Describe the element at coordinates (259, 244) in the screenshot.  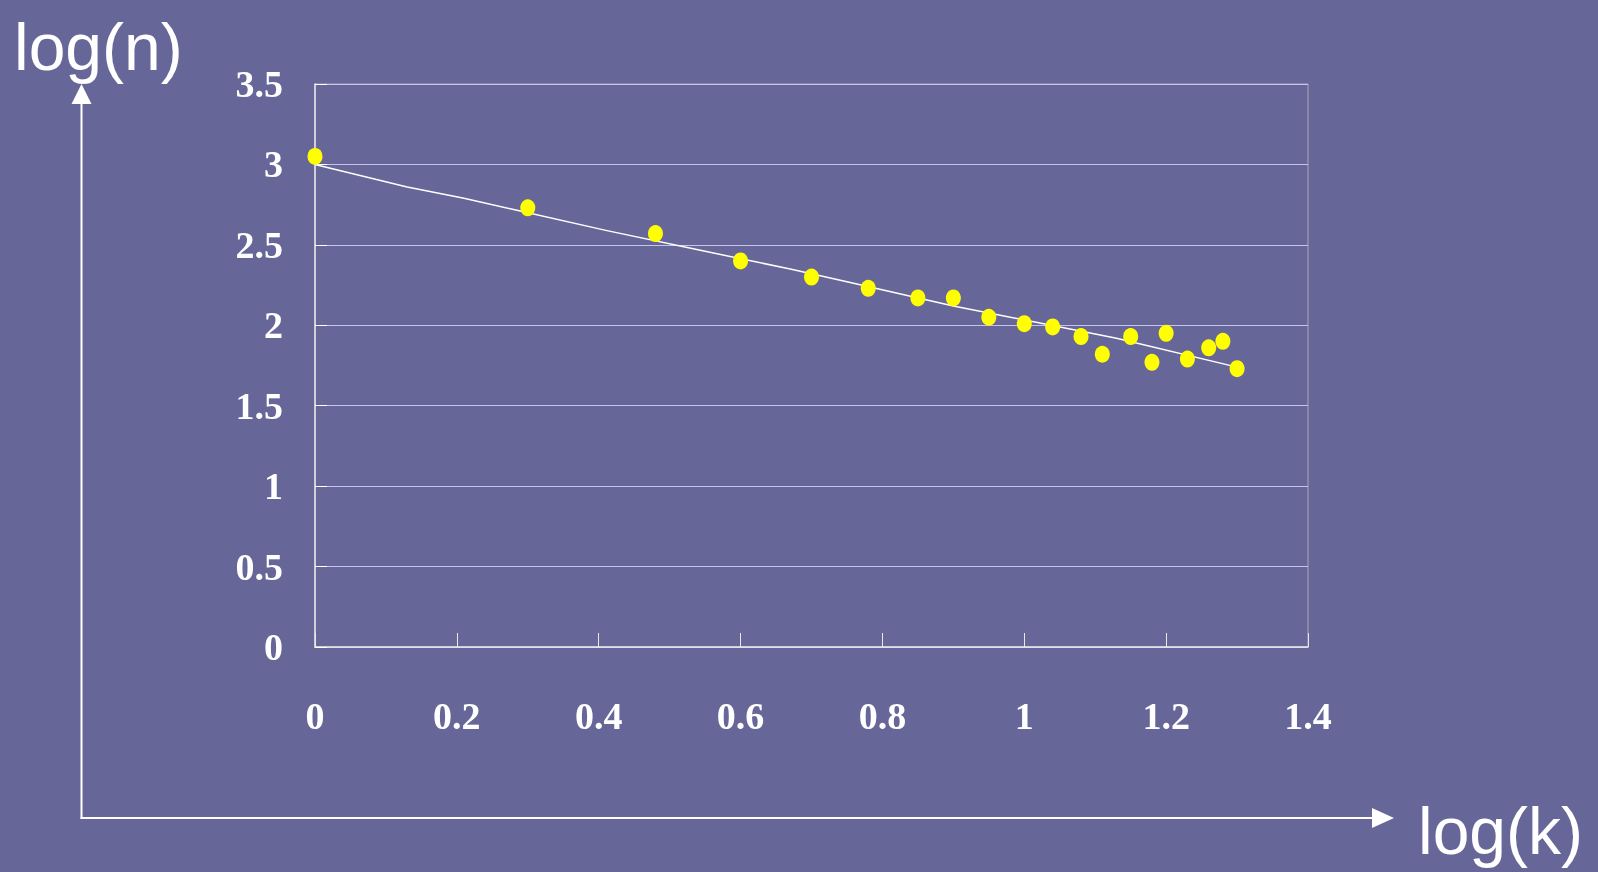
I see `y-tick-label: 2.5` at that location.